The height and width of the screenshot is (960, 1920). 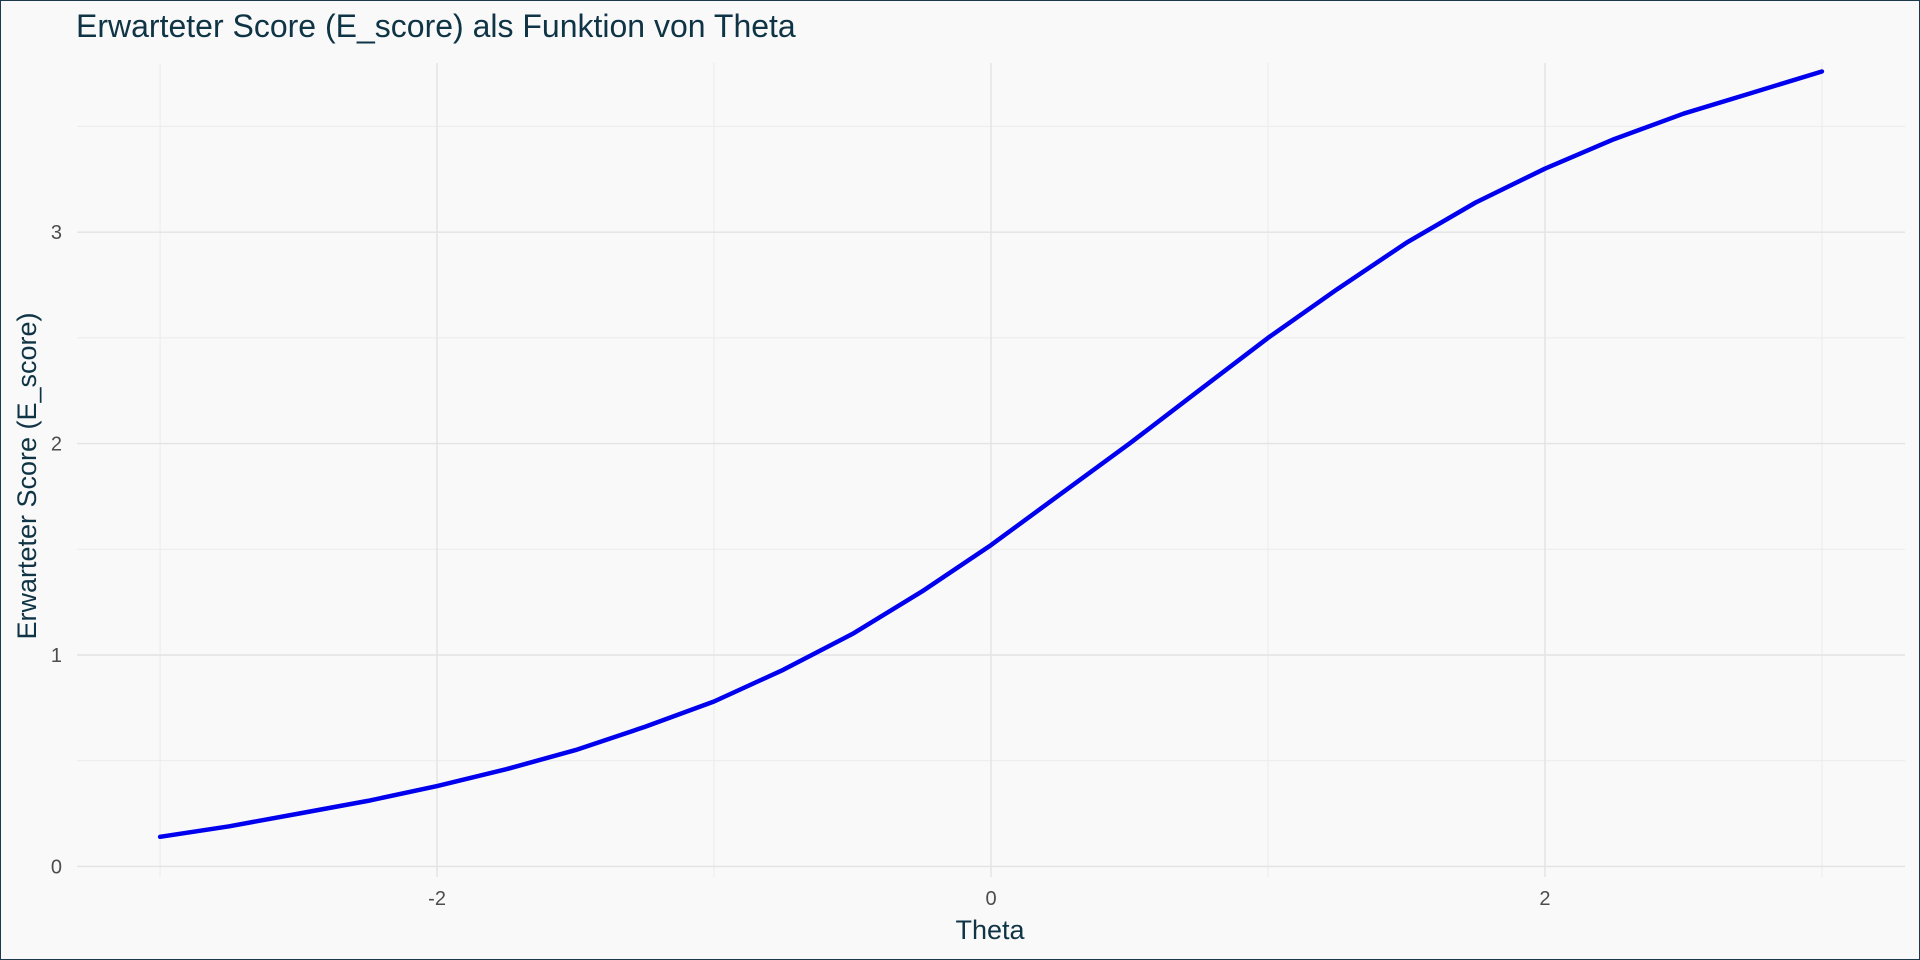 I want to click on y-tick-label: 2, so click(x=56, y=445).